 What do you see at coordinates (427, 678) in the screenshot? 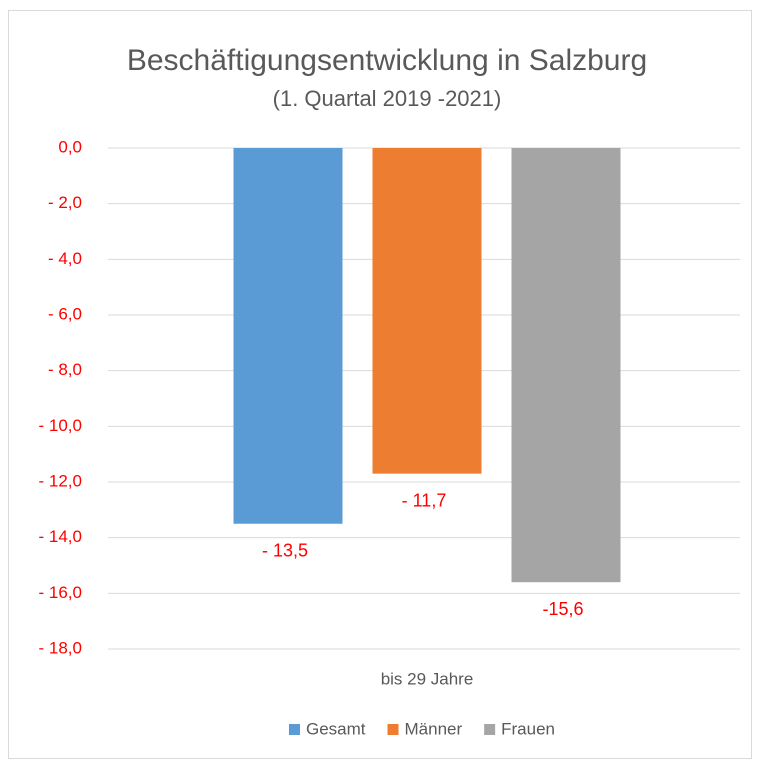
I see `x-tick-label: bis 29 Jahre` at bounding box center [427, 678].